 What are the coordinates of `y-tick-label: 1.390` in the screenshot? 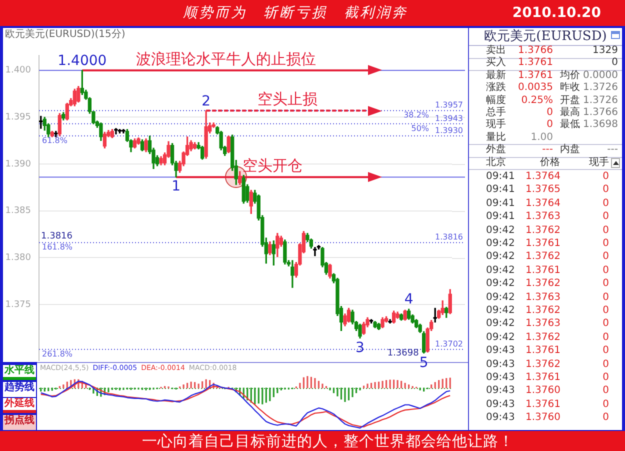 It's located at (18, 164).